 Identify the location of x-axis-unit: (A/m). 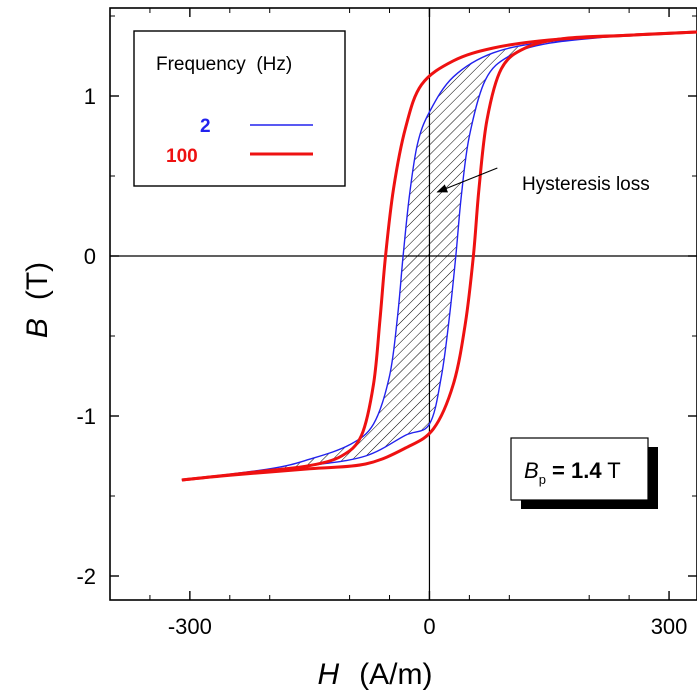
(395, 674).